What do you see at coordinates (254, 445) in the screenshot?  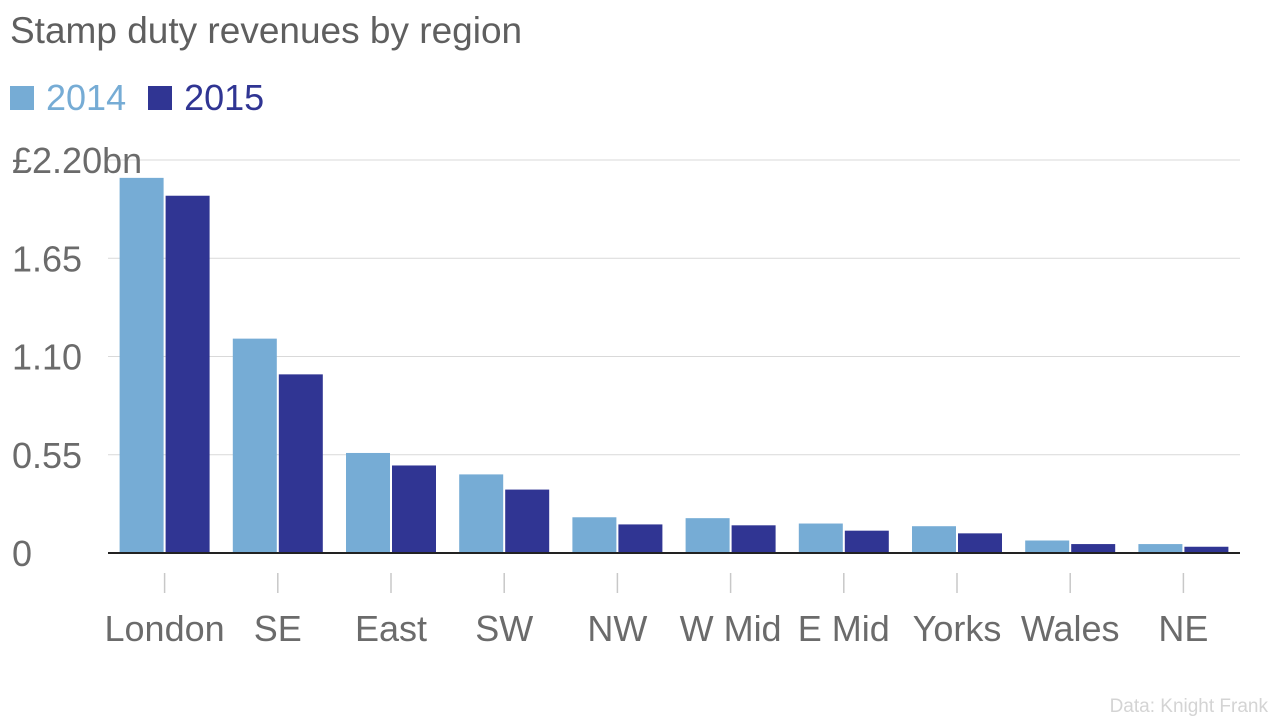 I see `bar-se-2014` at bounding box center [254, 445].